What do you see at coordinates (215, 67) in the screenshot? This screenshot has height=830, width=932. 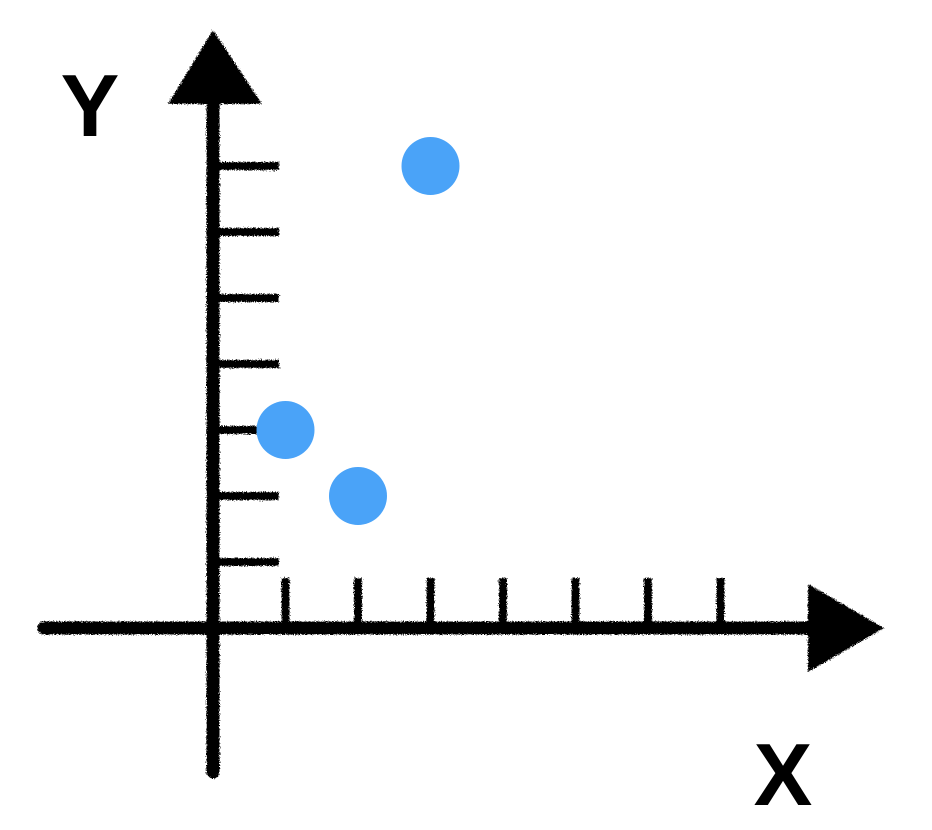 I see `y-axis-arrow` at bounding box center [215, 67].